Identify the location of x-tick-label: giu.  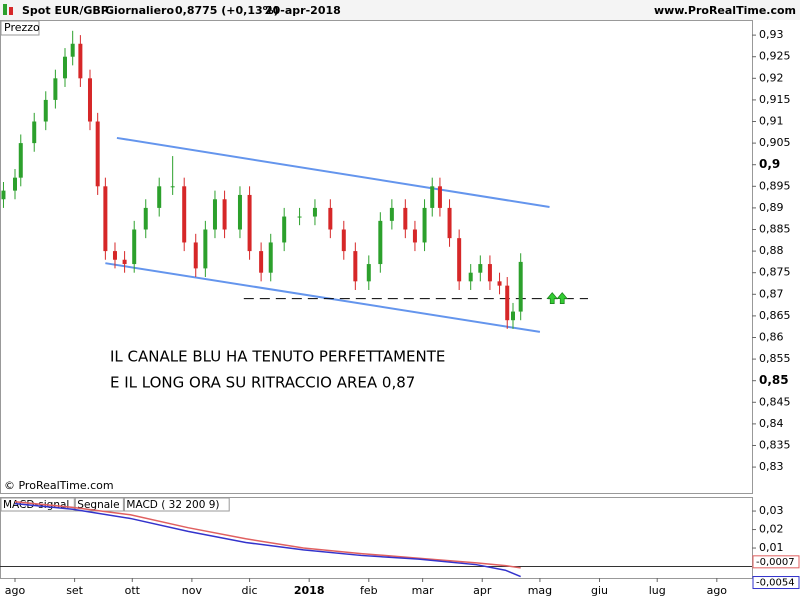
(599, 590).